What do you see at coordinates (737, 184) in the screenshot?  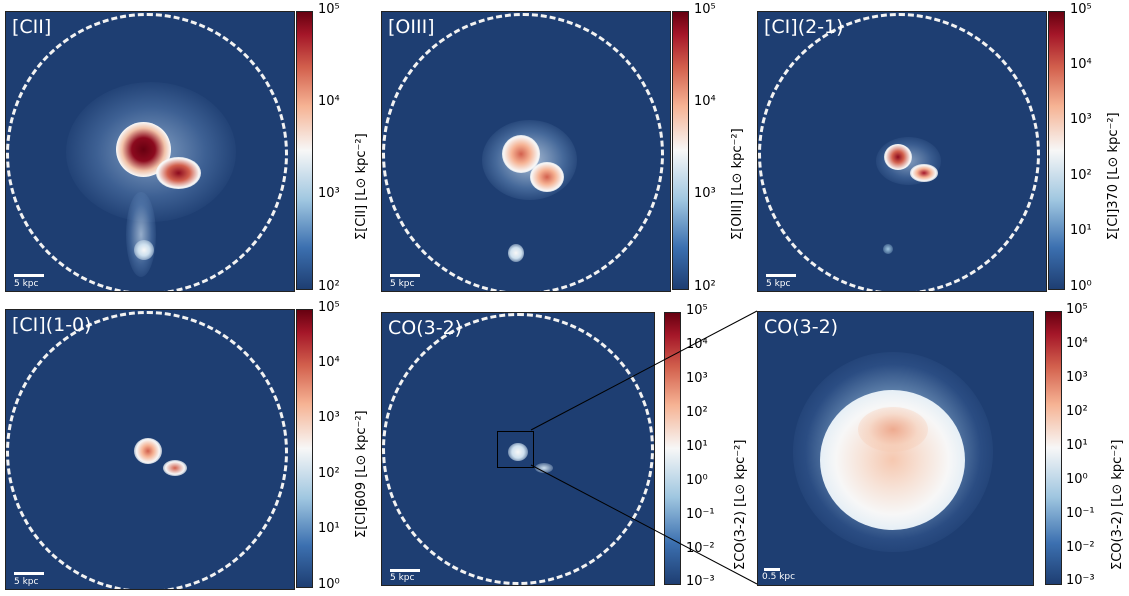 I see `colorbar-title: Σ[OIII] [L⊙ kpc⁻²]` at bounding box center [737, 184].